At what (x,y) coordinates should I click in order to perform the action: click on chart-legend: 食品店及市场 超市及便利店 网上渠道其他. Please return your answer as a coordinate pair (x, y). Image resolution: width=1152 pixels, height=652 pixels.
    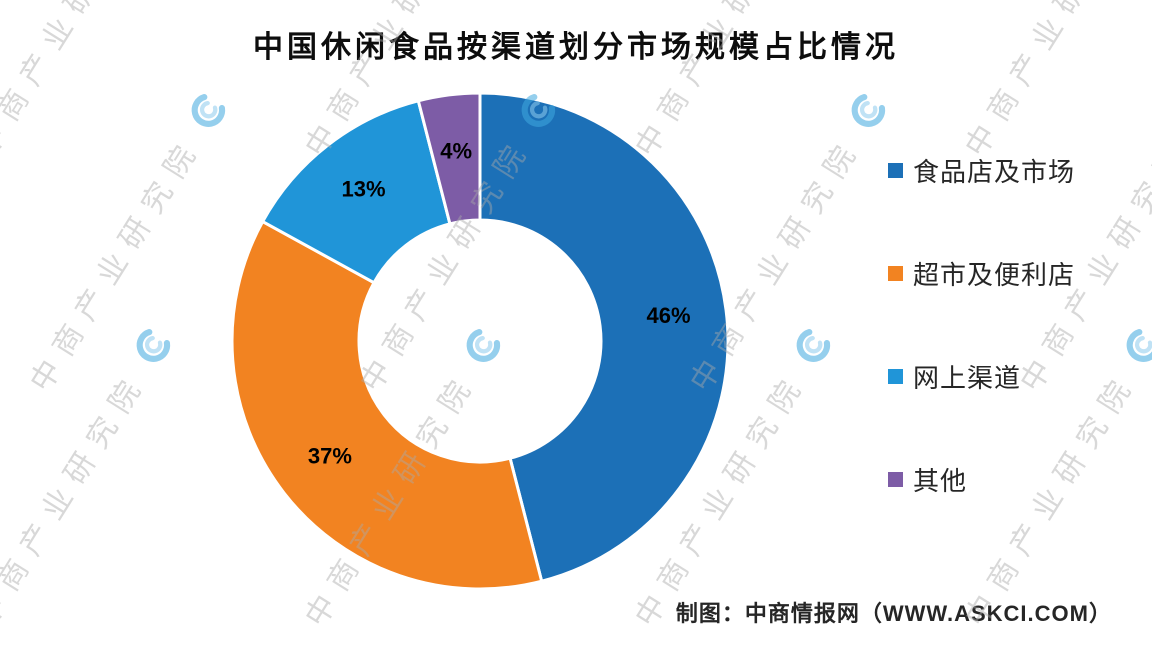
    Looking at the image, I should click on (981, 325).